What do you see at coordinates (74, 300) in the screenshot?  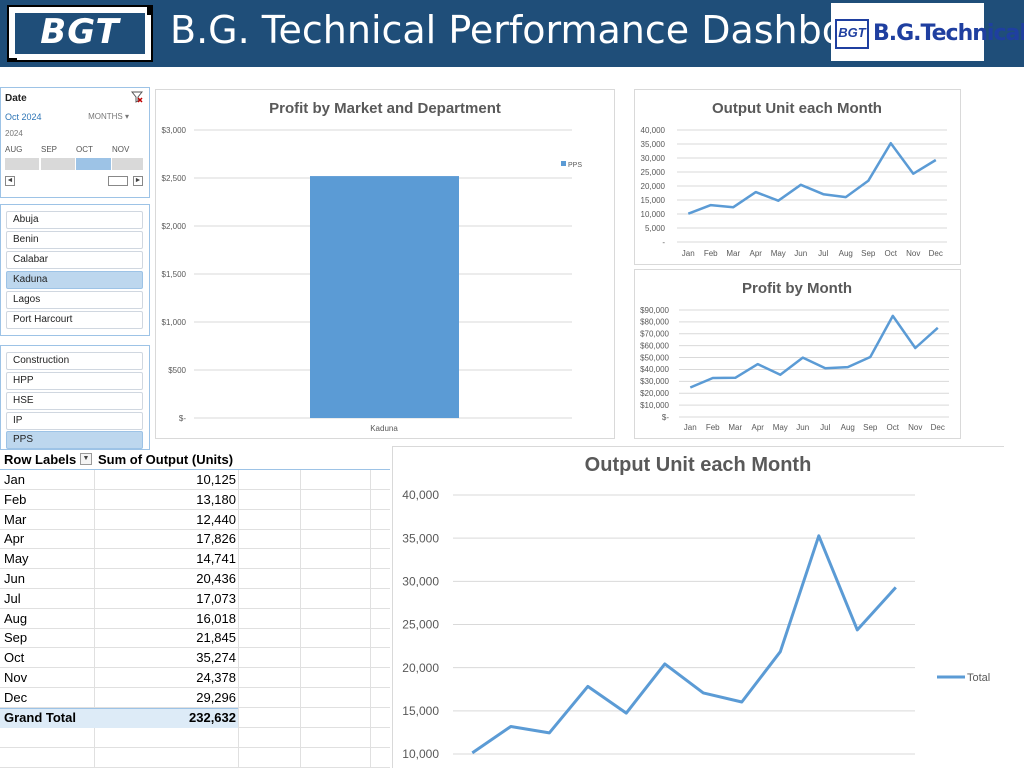 I see `slicer-item-lagos: Lagos` at bounding box center [74, 300].